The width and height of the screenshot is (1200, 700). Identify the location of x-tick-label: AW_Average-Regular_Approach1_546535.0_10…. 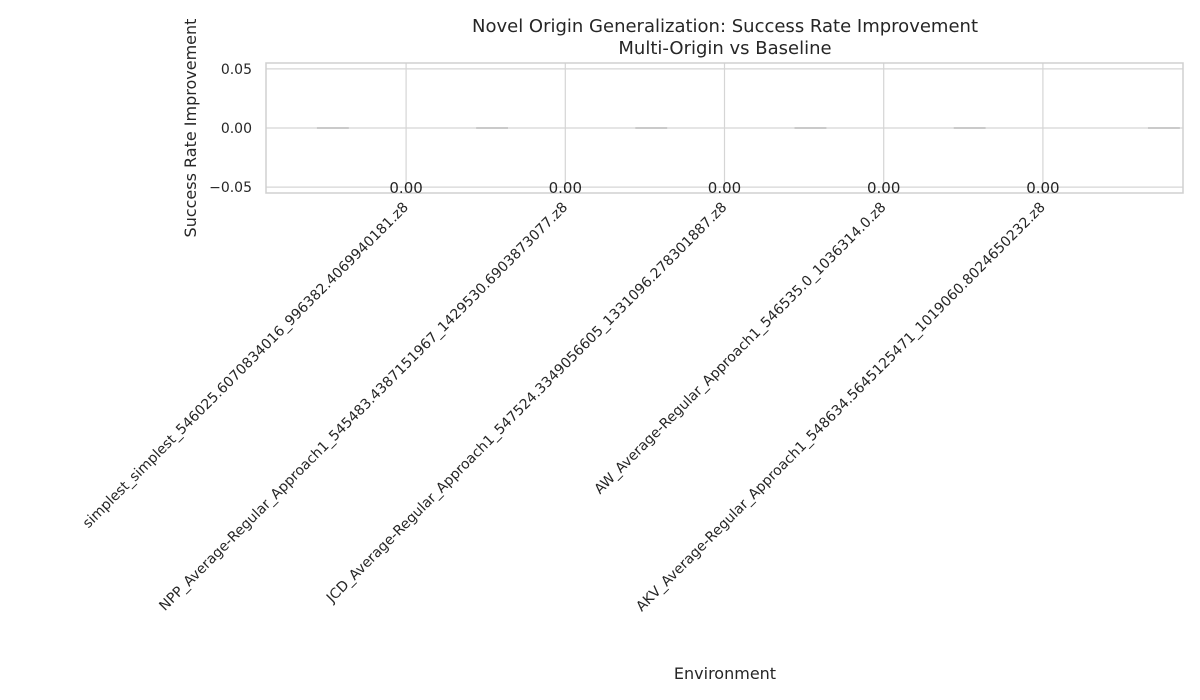
(740, 349).